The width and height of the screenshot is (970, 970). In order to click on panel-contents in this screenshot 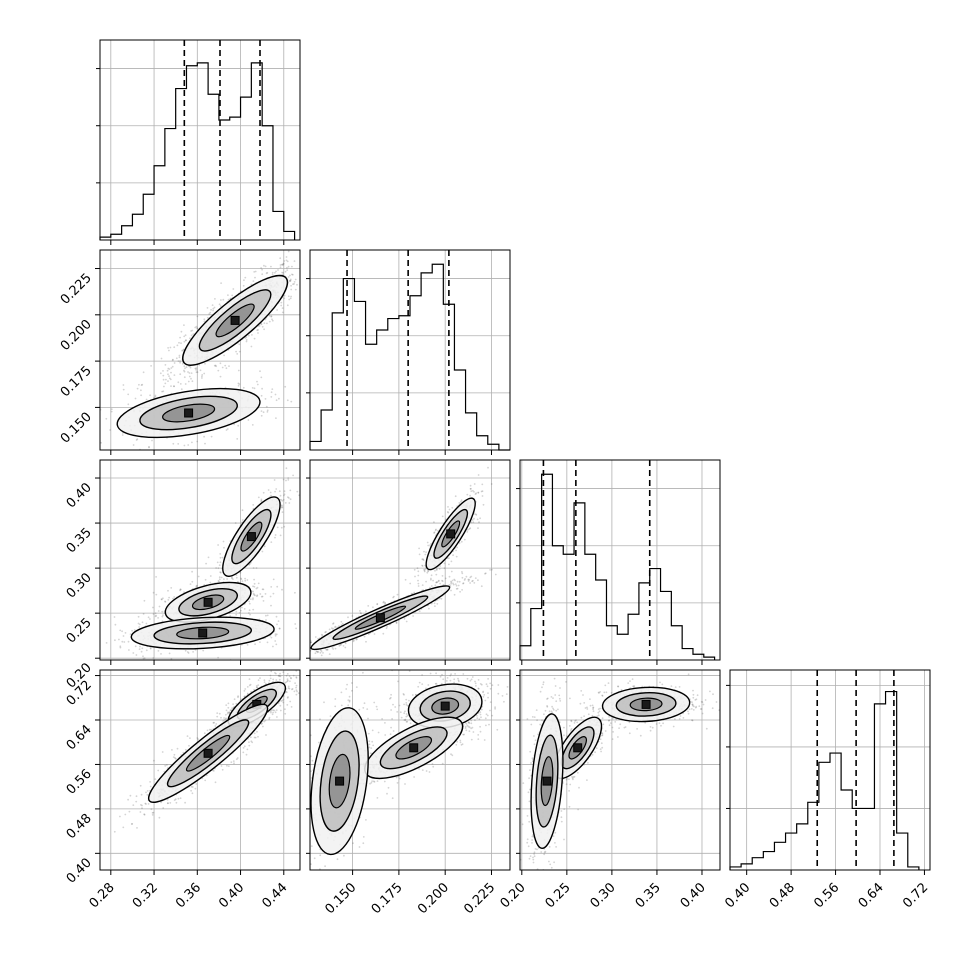, I will do `click(384, 564)`.